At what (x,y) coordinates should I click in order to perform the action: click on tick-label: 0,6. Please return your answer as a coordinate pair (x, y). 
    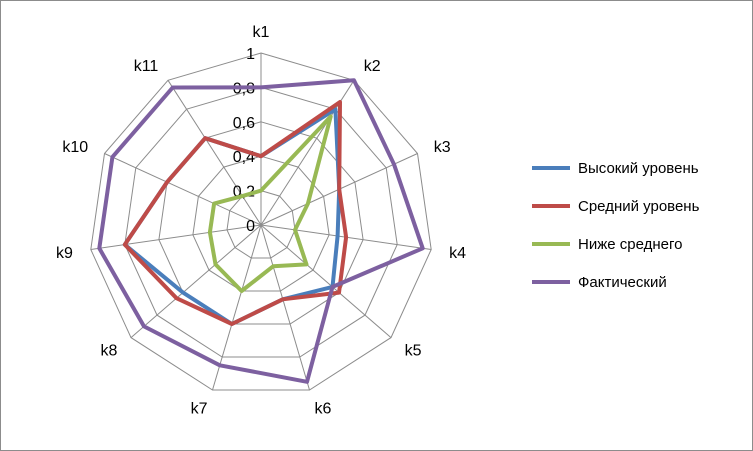
    Looking at the image, I should click on (244, 123).